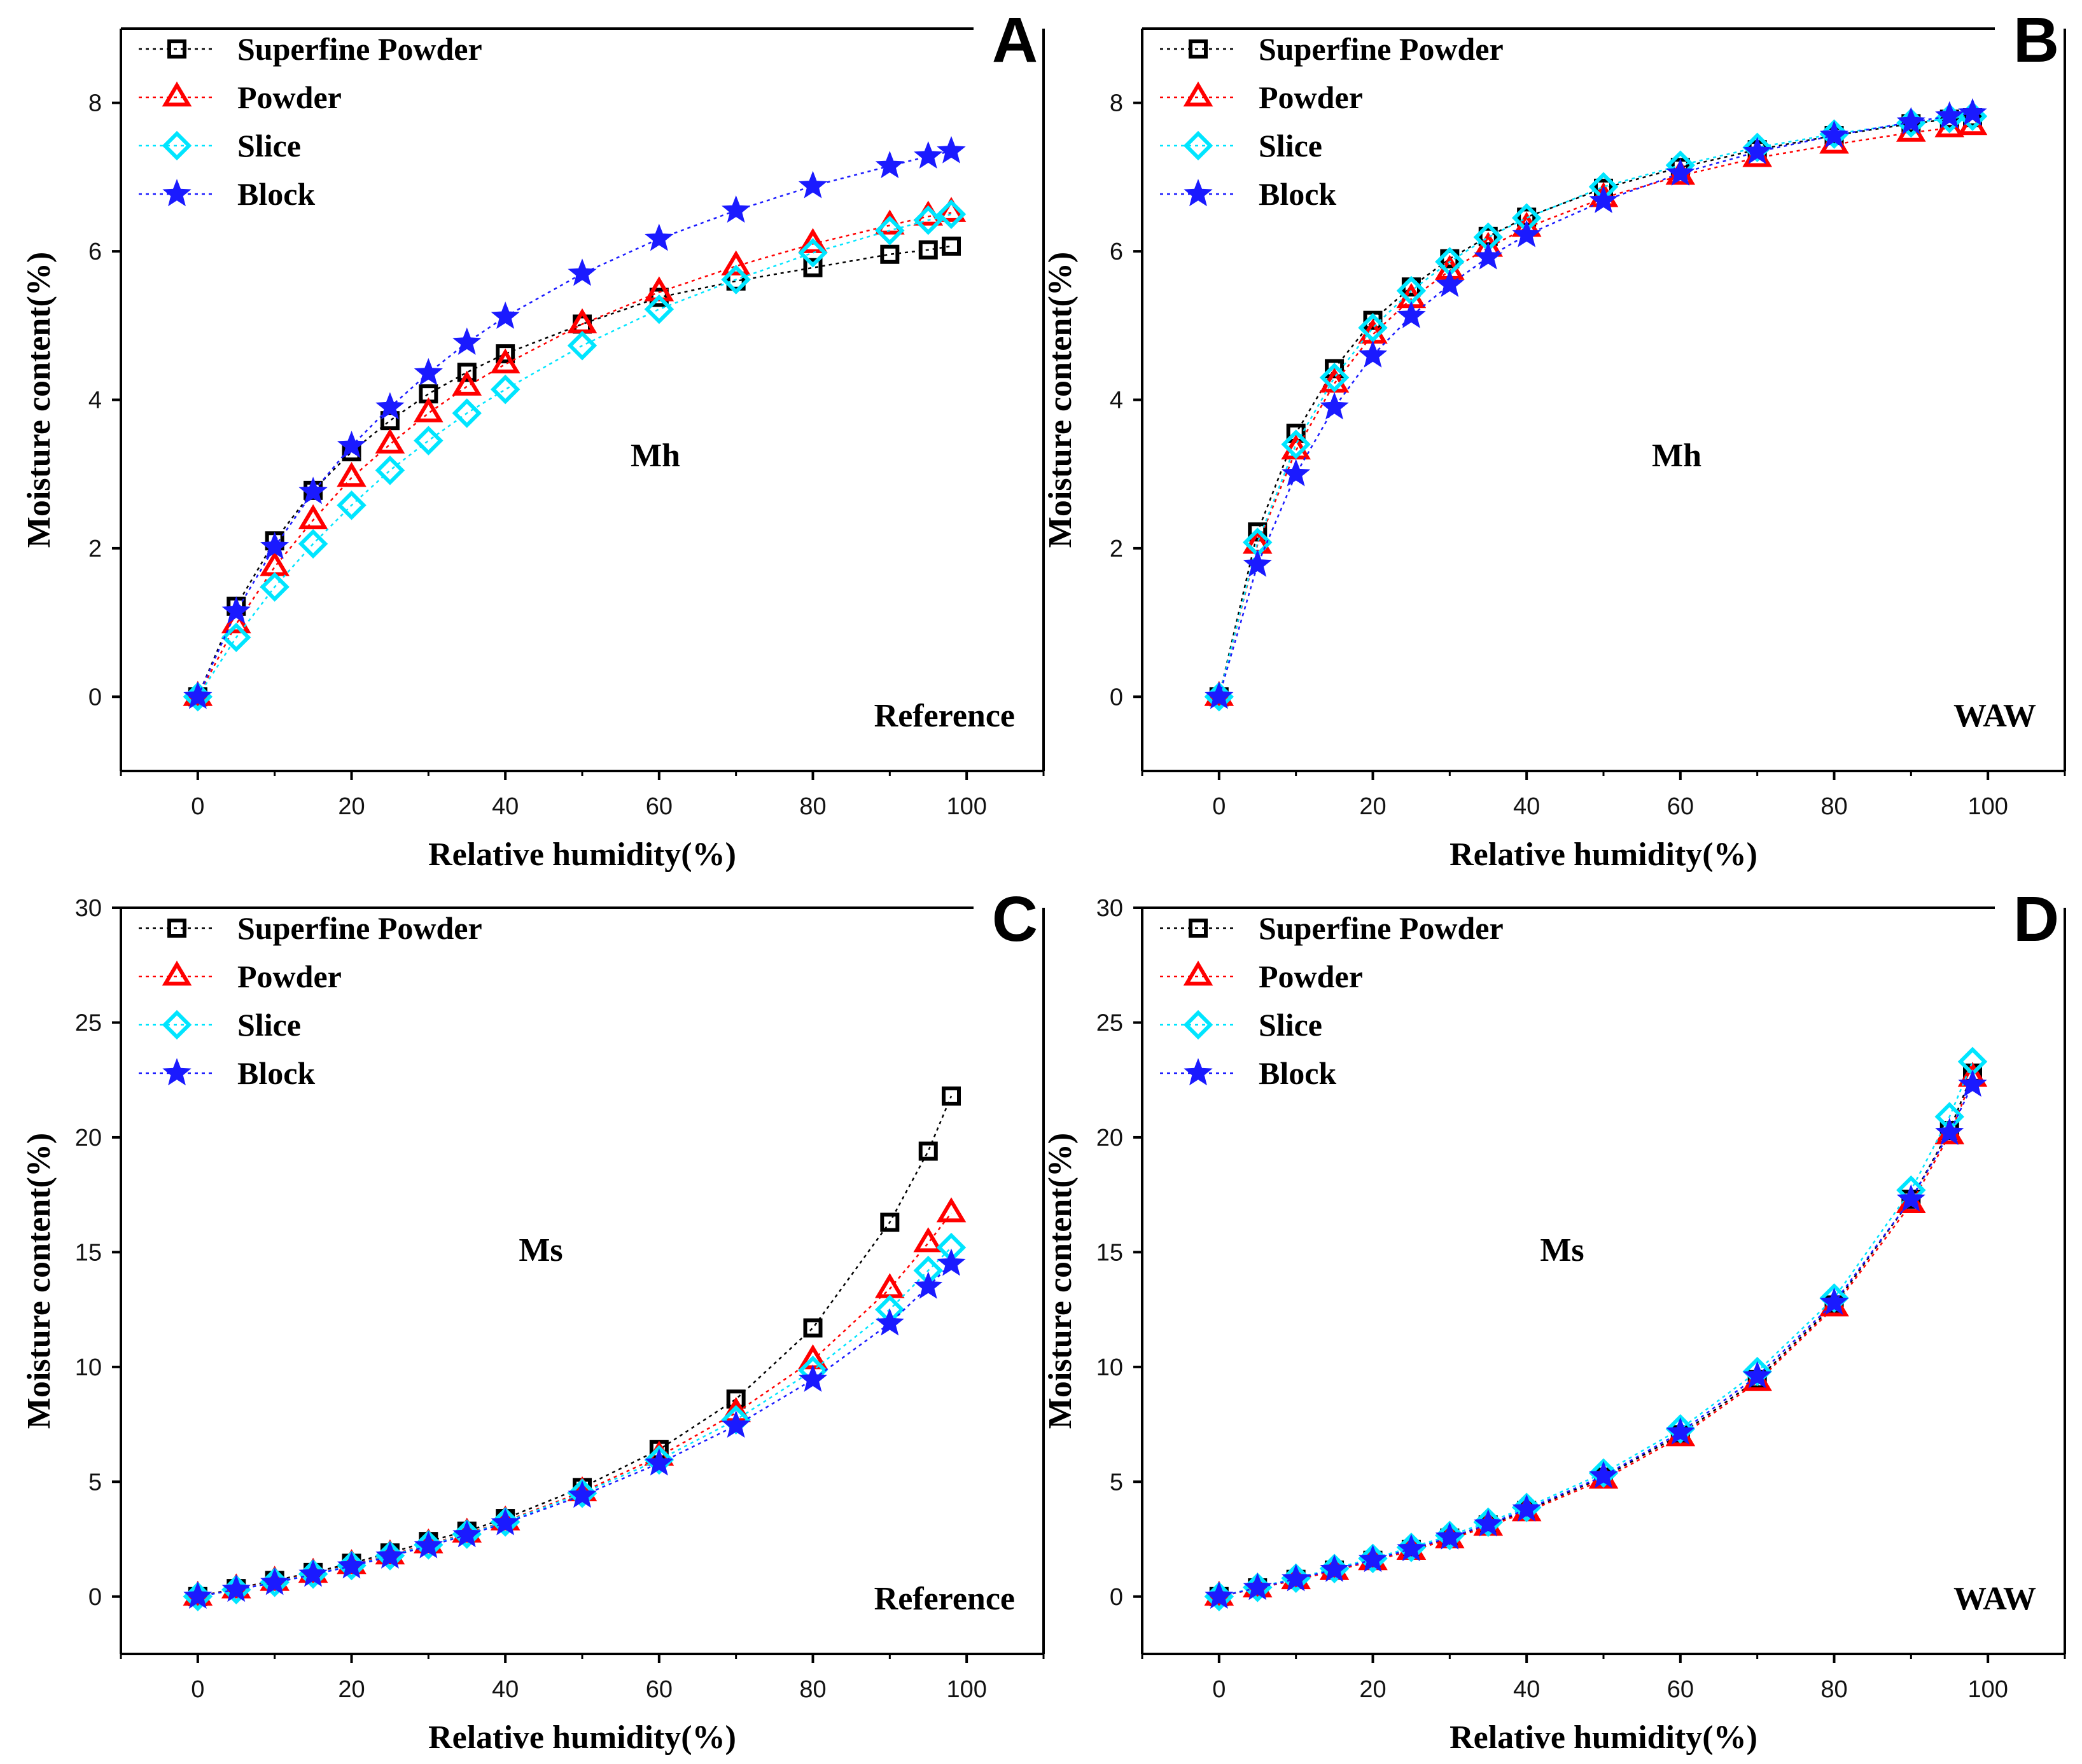  What do you see at coordinates (197, 807) in the screenshot?
I see `x-tick-label: 0` at bounding box center [197, 807].